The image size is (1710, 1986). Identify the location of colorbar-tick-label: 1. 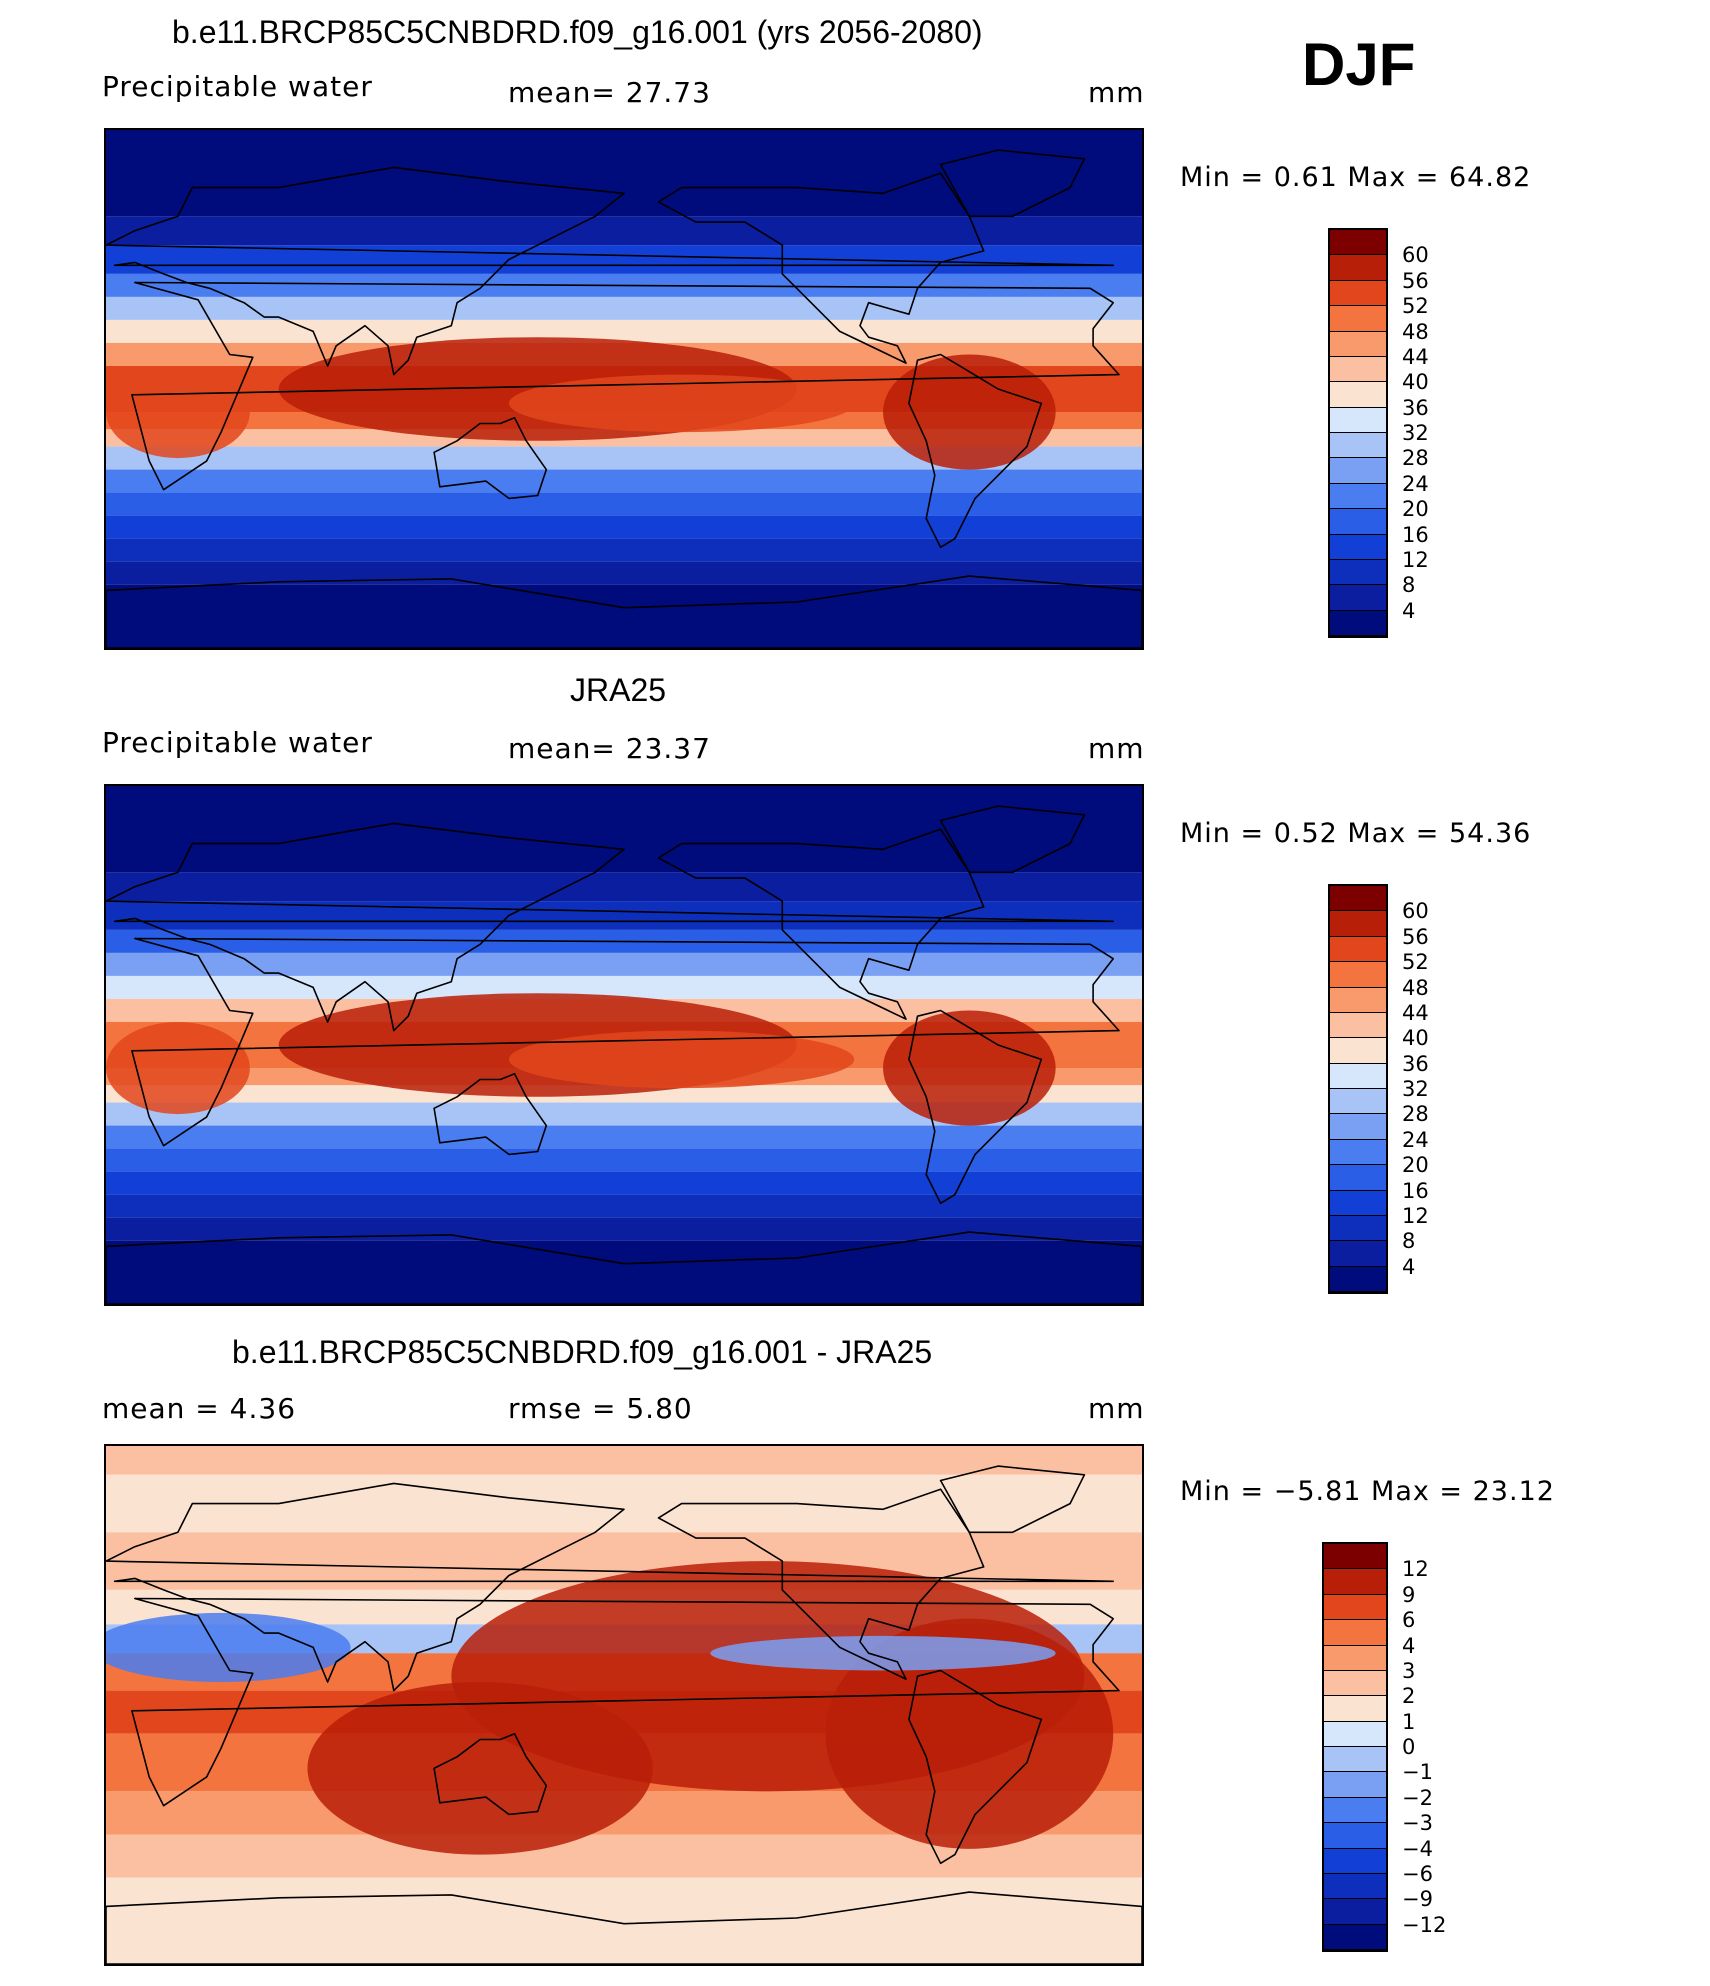
(1409, 1721).